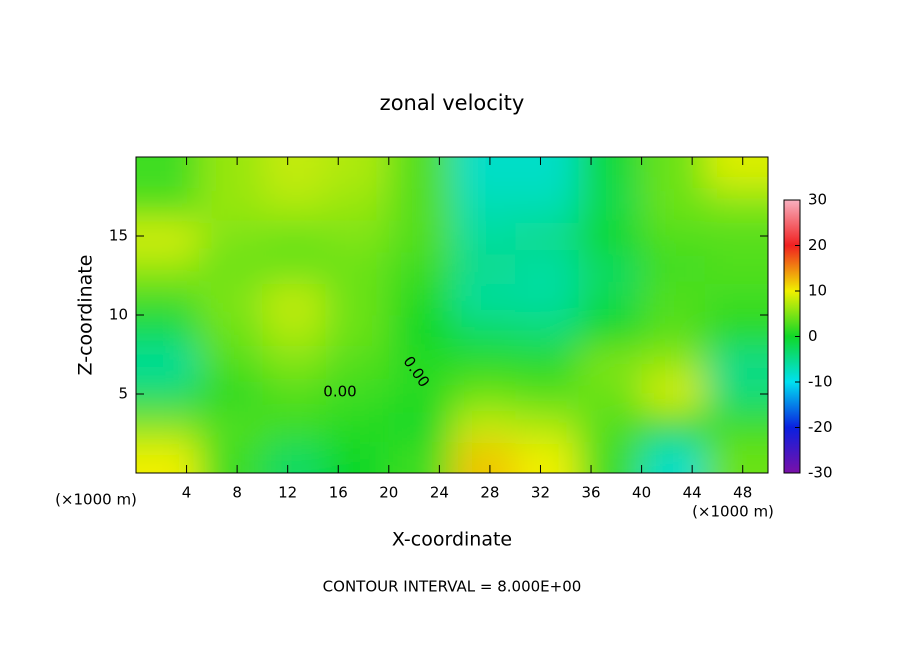 The image size is (904, 654). I want to click on colorbar-tick-label: -10, so click(820, 382).